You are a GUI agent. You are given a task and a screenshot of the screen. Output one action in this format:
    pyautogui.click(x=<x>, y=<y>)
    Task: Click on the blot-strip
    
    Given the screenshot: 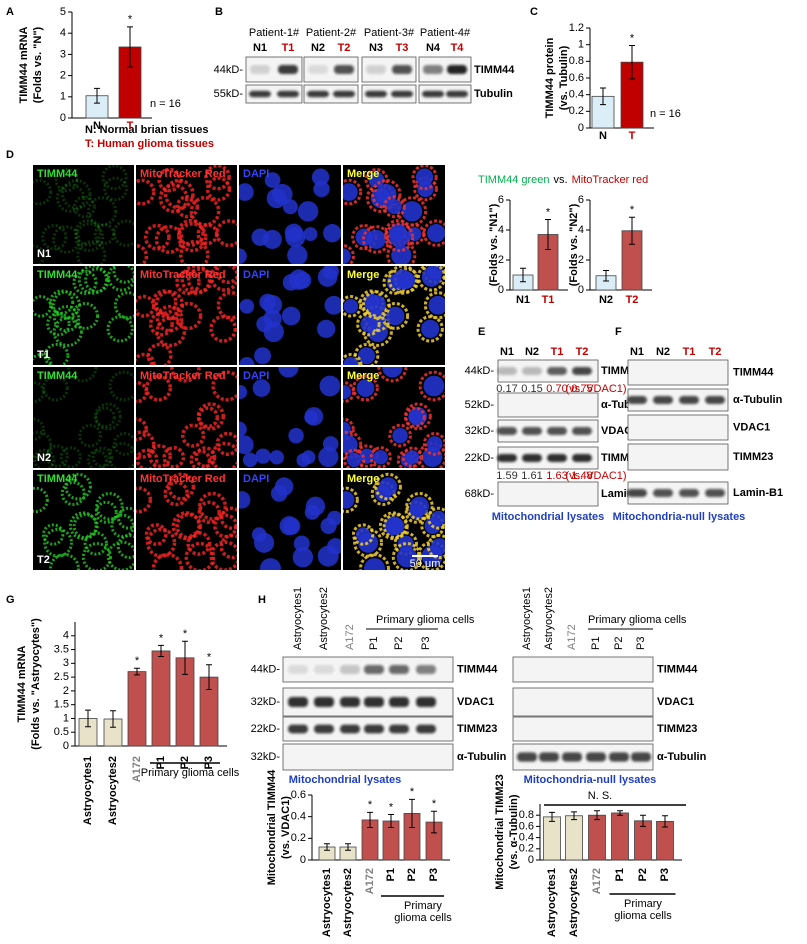 What is the action you would take?
    pyautogui.click(x=548, y=405)
    